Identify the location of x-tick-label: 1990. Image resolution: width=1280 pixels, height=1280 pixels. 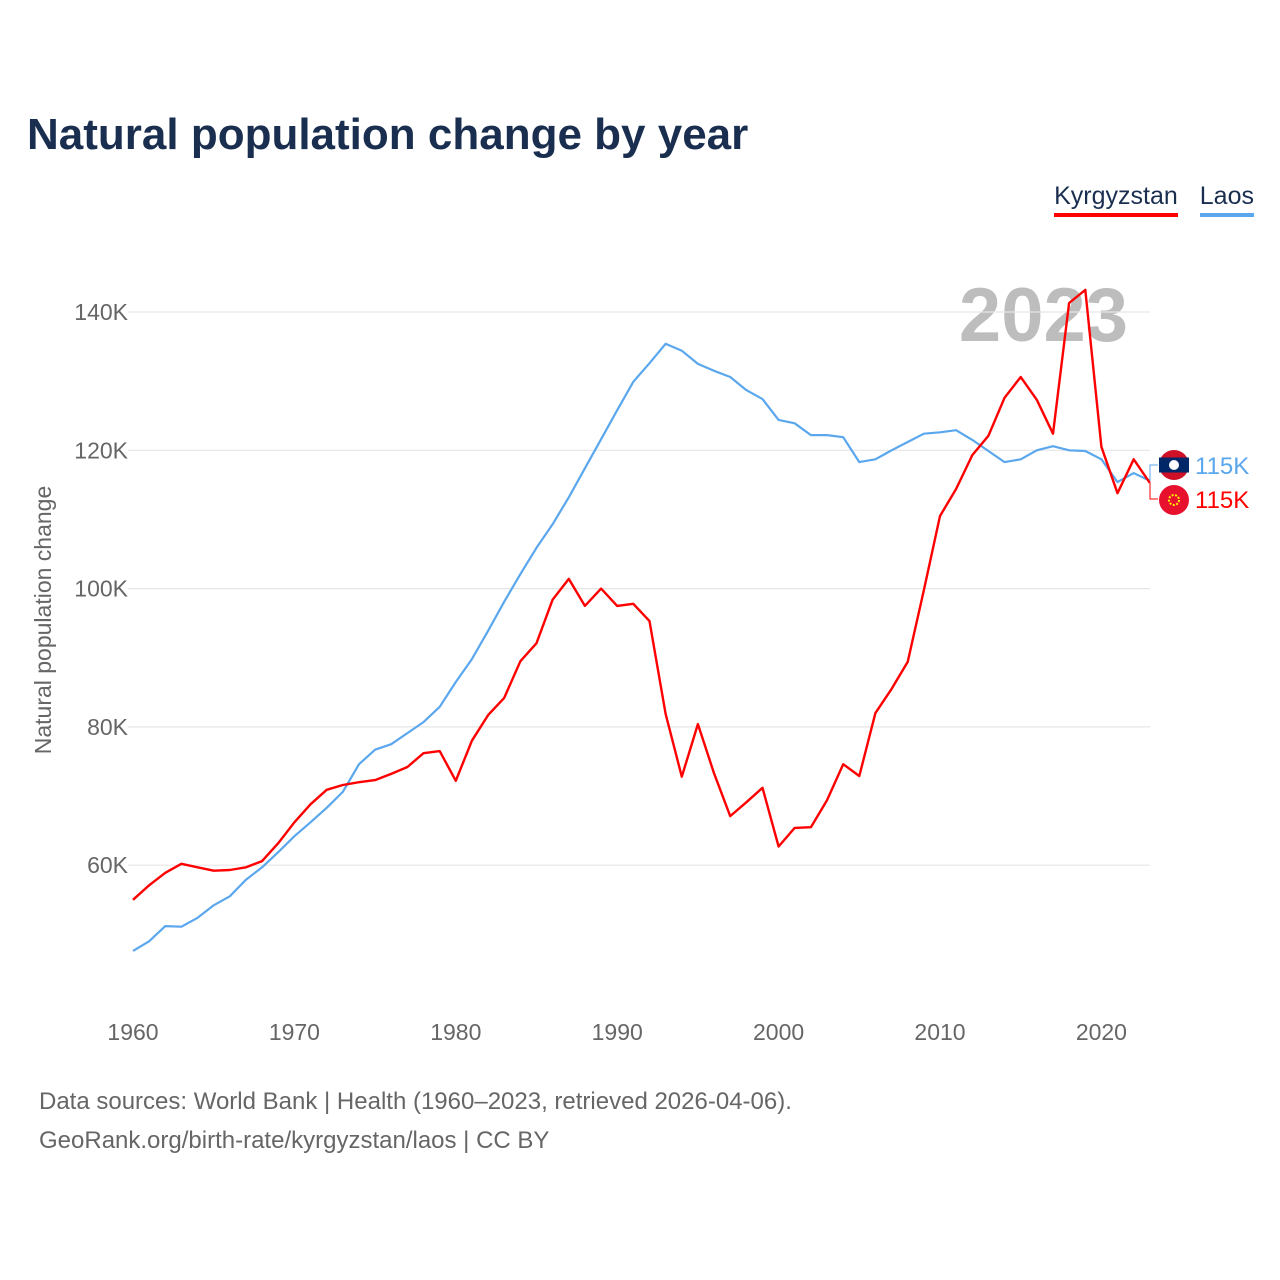
(617, 1032).